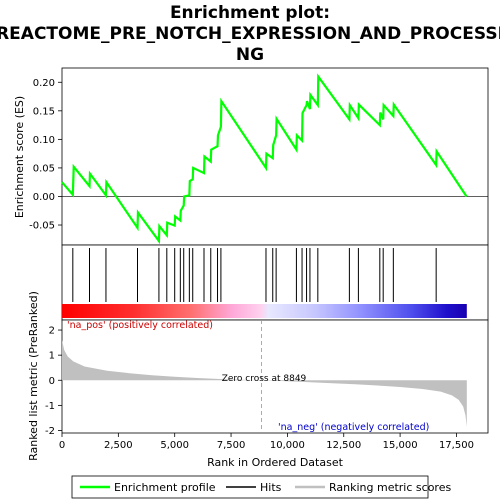  I want to click on x-axis-label: Rank in Ordered Dataset, so click(275, 462).